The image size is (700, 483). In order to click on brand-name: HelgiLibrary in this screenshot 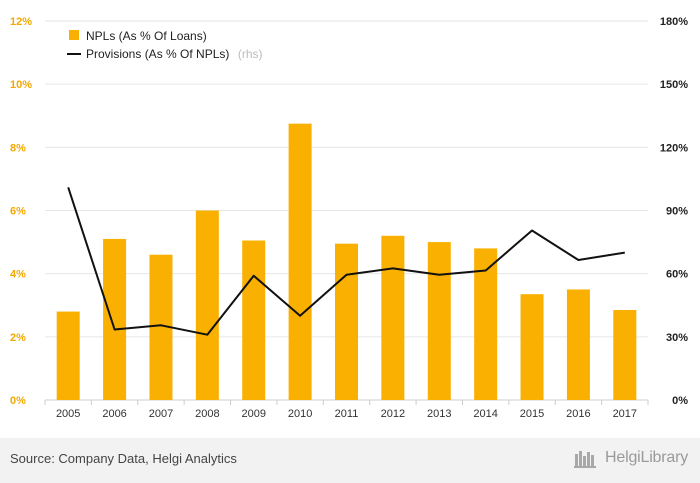, I will do `click(646, 457)`.